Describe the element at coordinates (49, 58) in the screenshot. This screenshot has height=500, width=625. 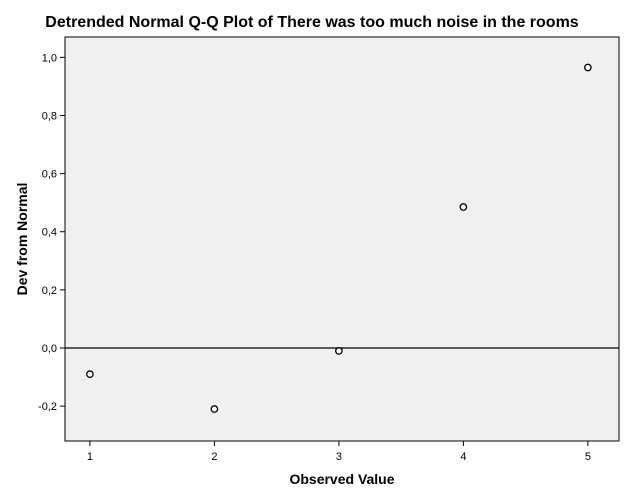
I see `y-tick-label: 1,0` at that location.